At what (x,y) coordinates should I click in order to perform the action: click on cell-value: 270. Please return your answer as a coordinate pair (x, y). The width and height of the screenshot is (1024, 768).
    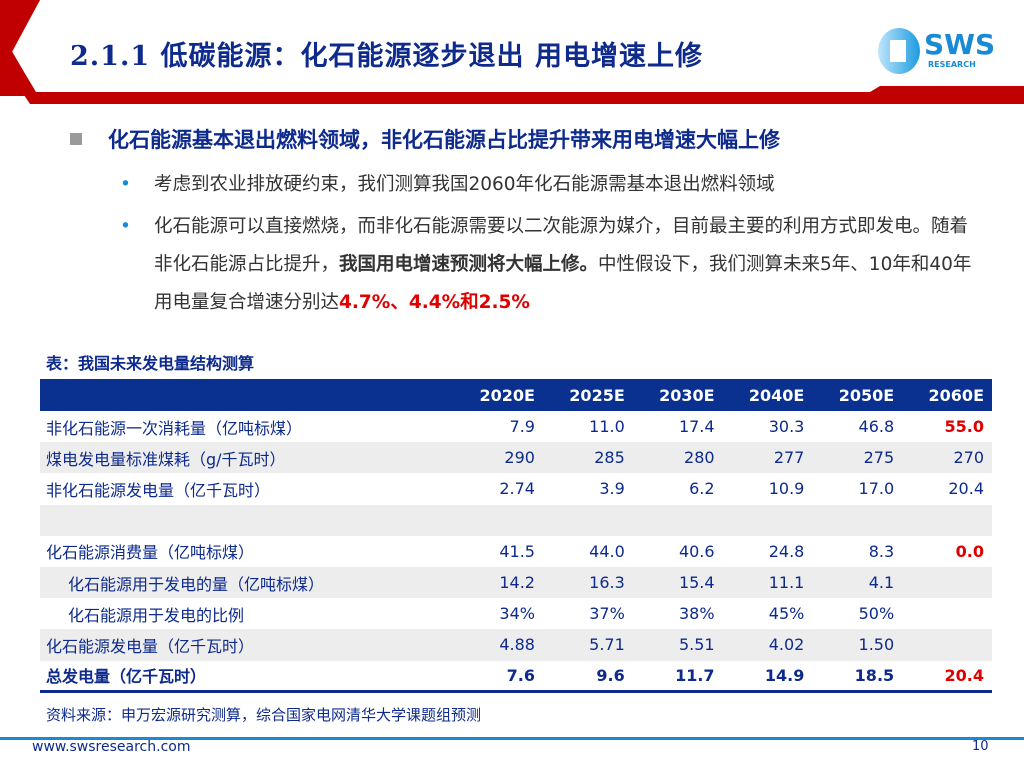
    Looking at the image, I should click on (947, 458).